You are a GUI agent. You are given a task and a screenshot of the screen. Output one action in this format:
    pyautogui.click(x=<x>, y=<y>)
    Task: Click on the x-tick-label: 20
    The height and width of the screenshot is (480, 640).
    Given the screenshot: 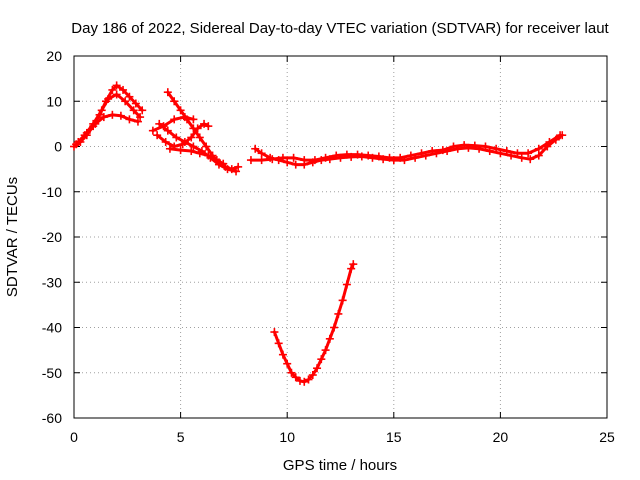 What is the action you would take?
    pyautogui.click(x=501, y=437)
    